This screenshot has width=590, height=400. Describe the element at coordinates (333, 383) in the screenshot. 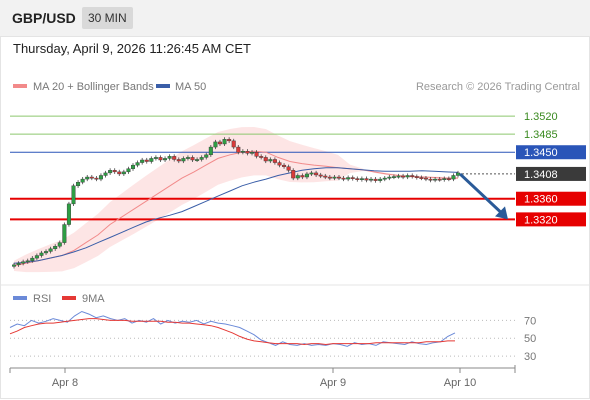

I see `time-tick-label: Apr 9` at that location.